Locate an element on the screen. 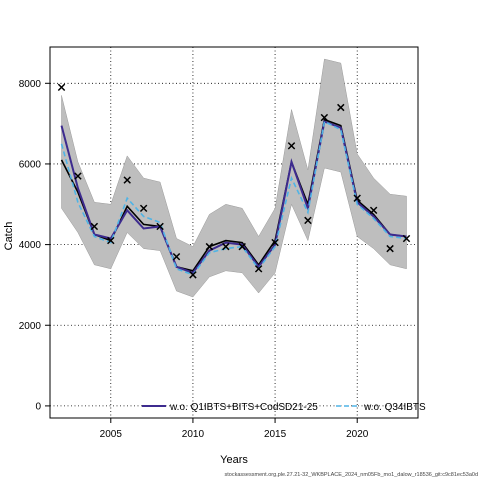 The height and width of the screenshot is (480, 480). y-tick-label: 2000 is located at coordinates (30, 326).